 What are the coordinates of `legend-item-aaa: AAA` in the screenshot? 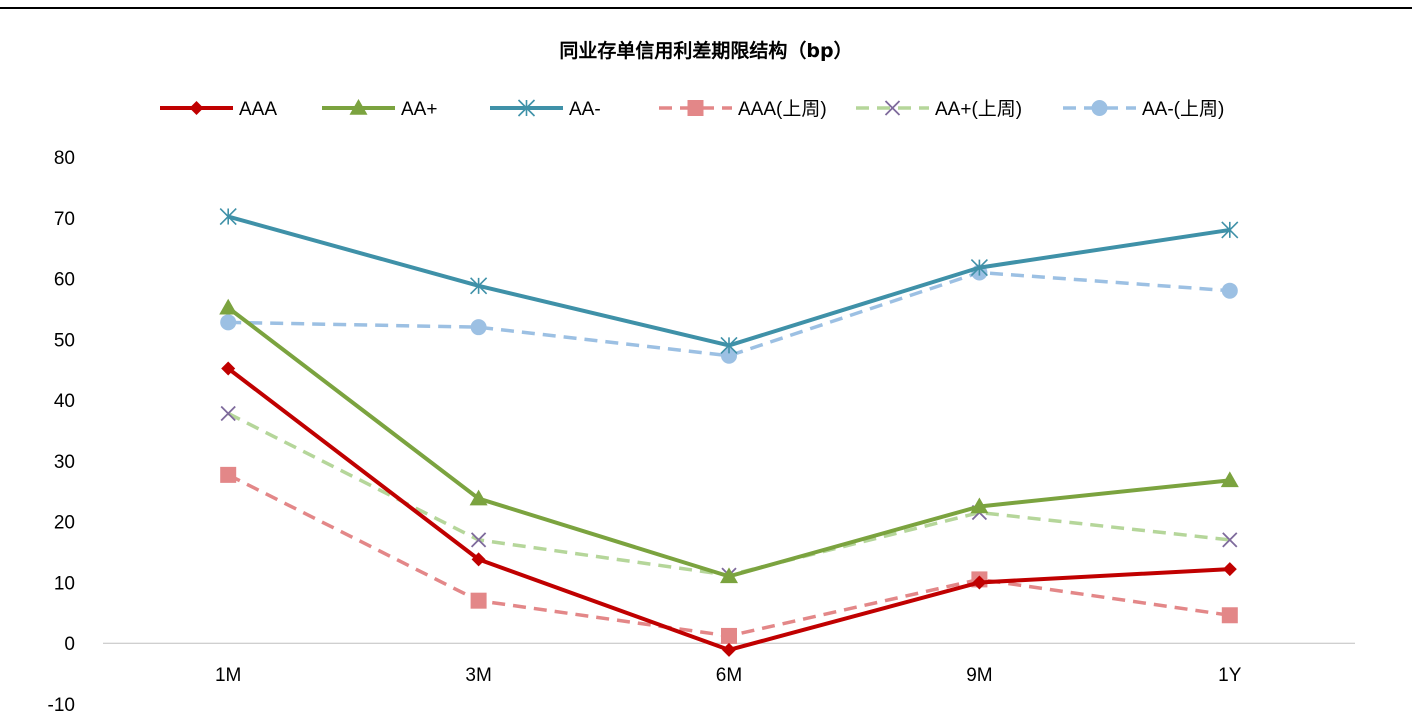 It's located at (218, 109).